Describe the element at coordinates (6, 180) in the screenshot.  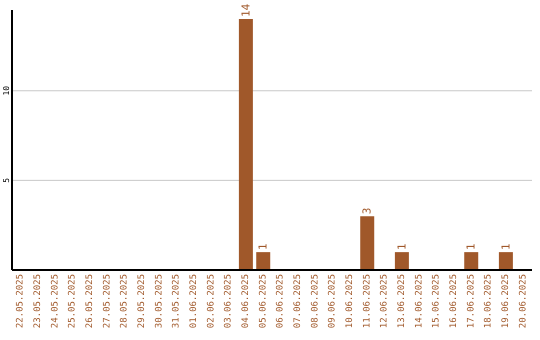
I see `y-tick-label: 5` at that location.